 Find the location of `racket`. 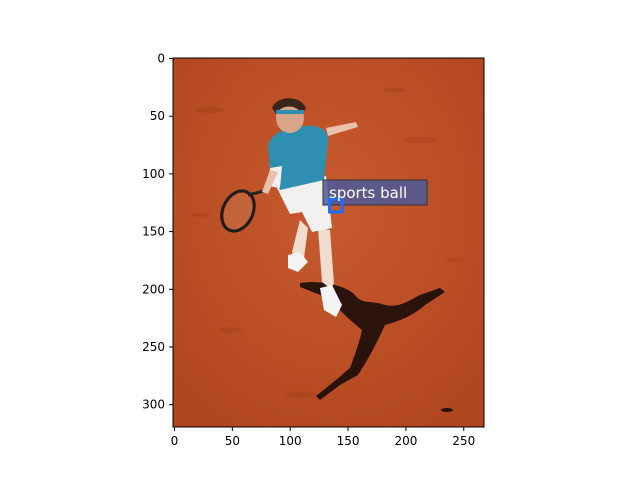

racket is located at coordinates (244, 210).